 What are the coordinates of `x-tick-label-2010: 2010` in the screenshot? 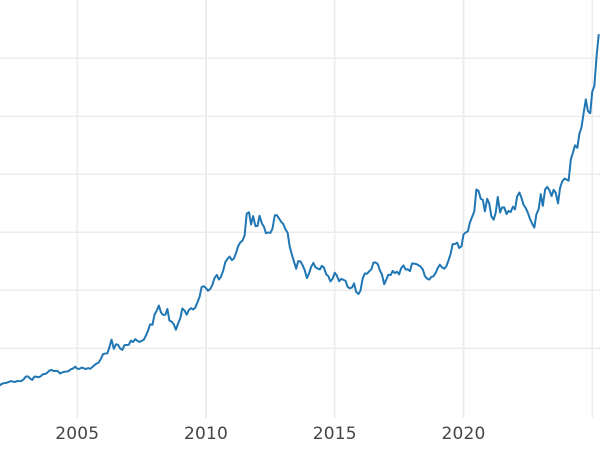 It's located at (206, 434).